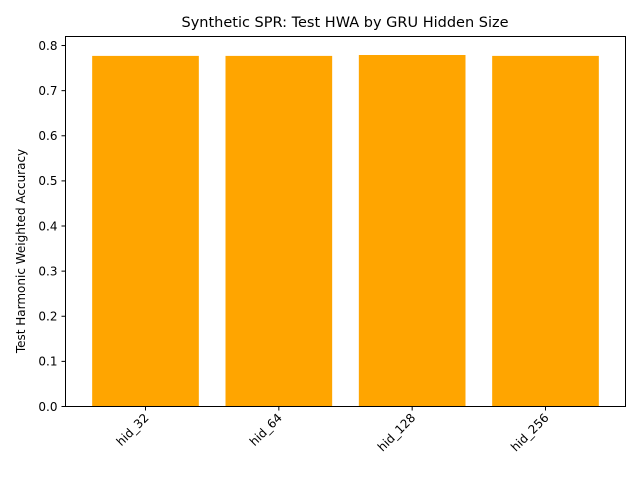  What do you see at coordinates (47, 362) in the screenshot?
I see `y-tick-label: 0.1` at bounding box center [47, 362].